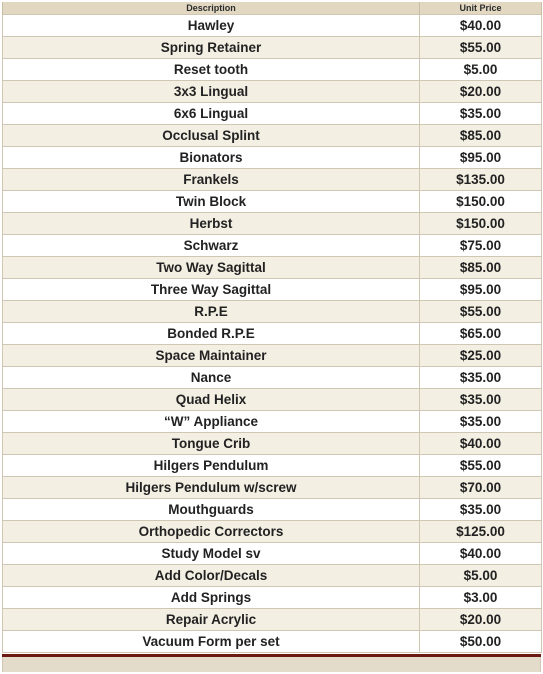  I want to click on item-description: Schwarz, so click(211, 245).